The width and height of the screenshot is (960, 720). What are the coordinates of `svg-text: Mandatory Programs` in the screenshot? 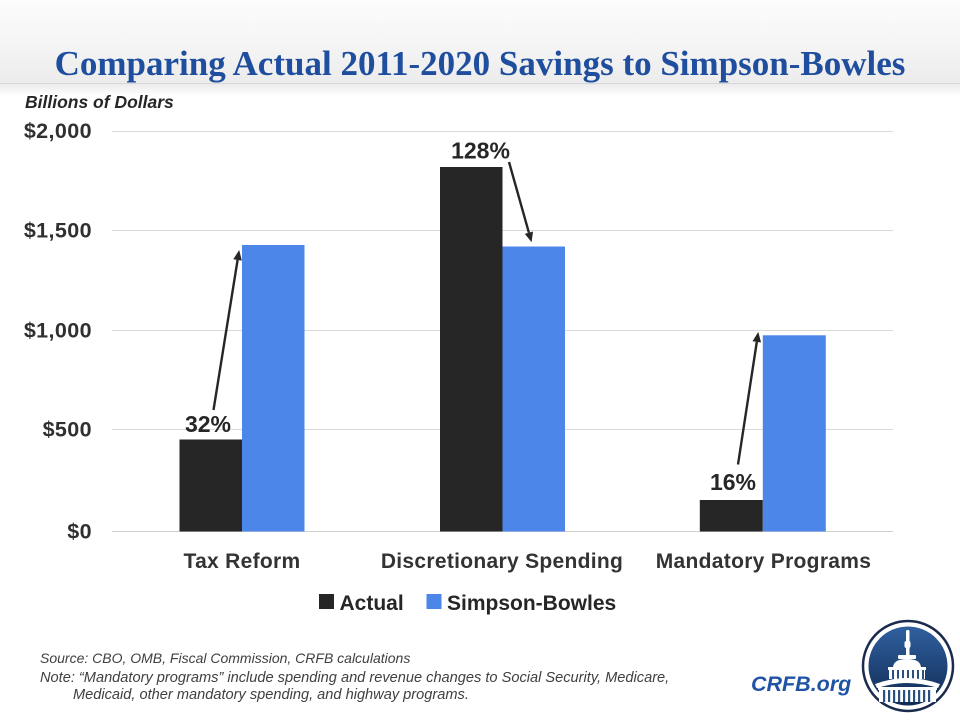 It's located at (763, 561).